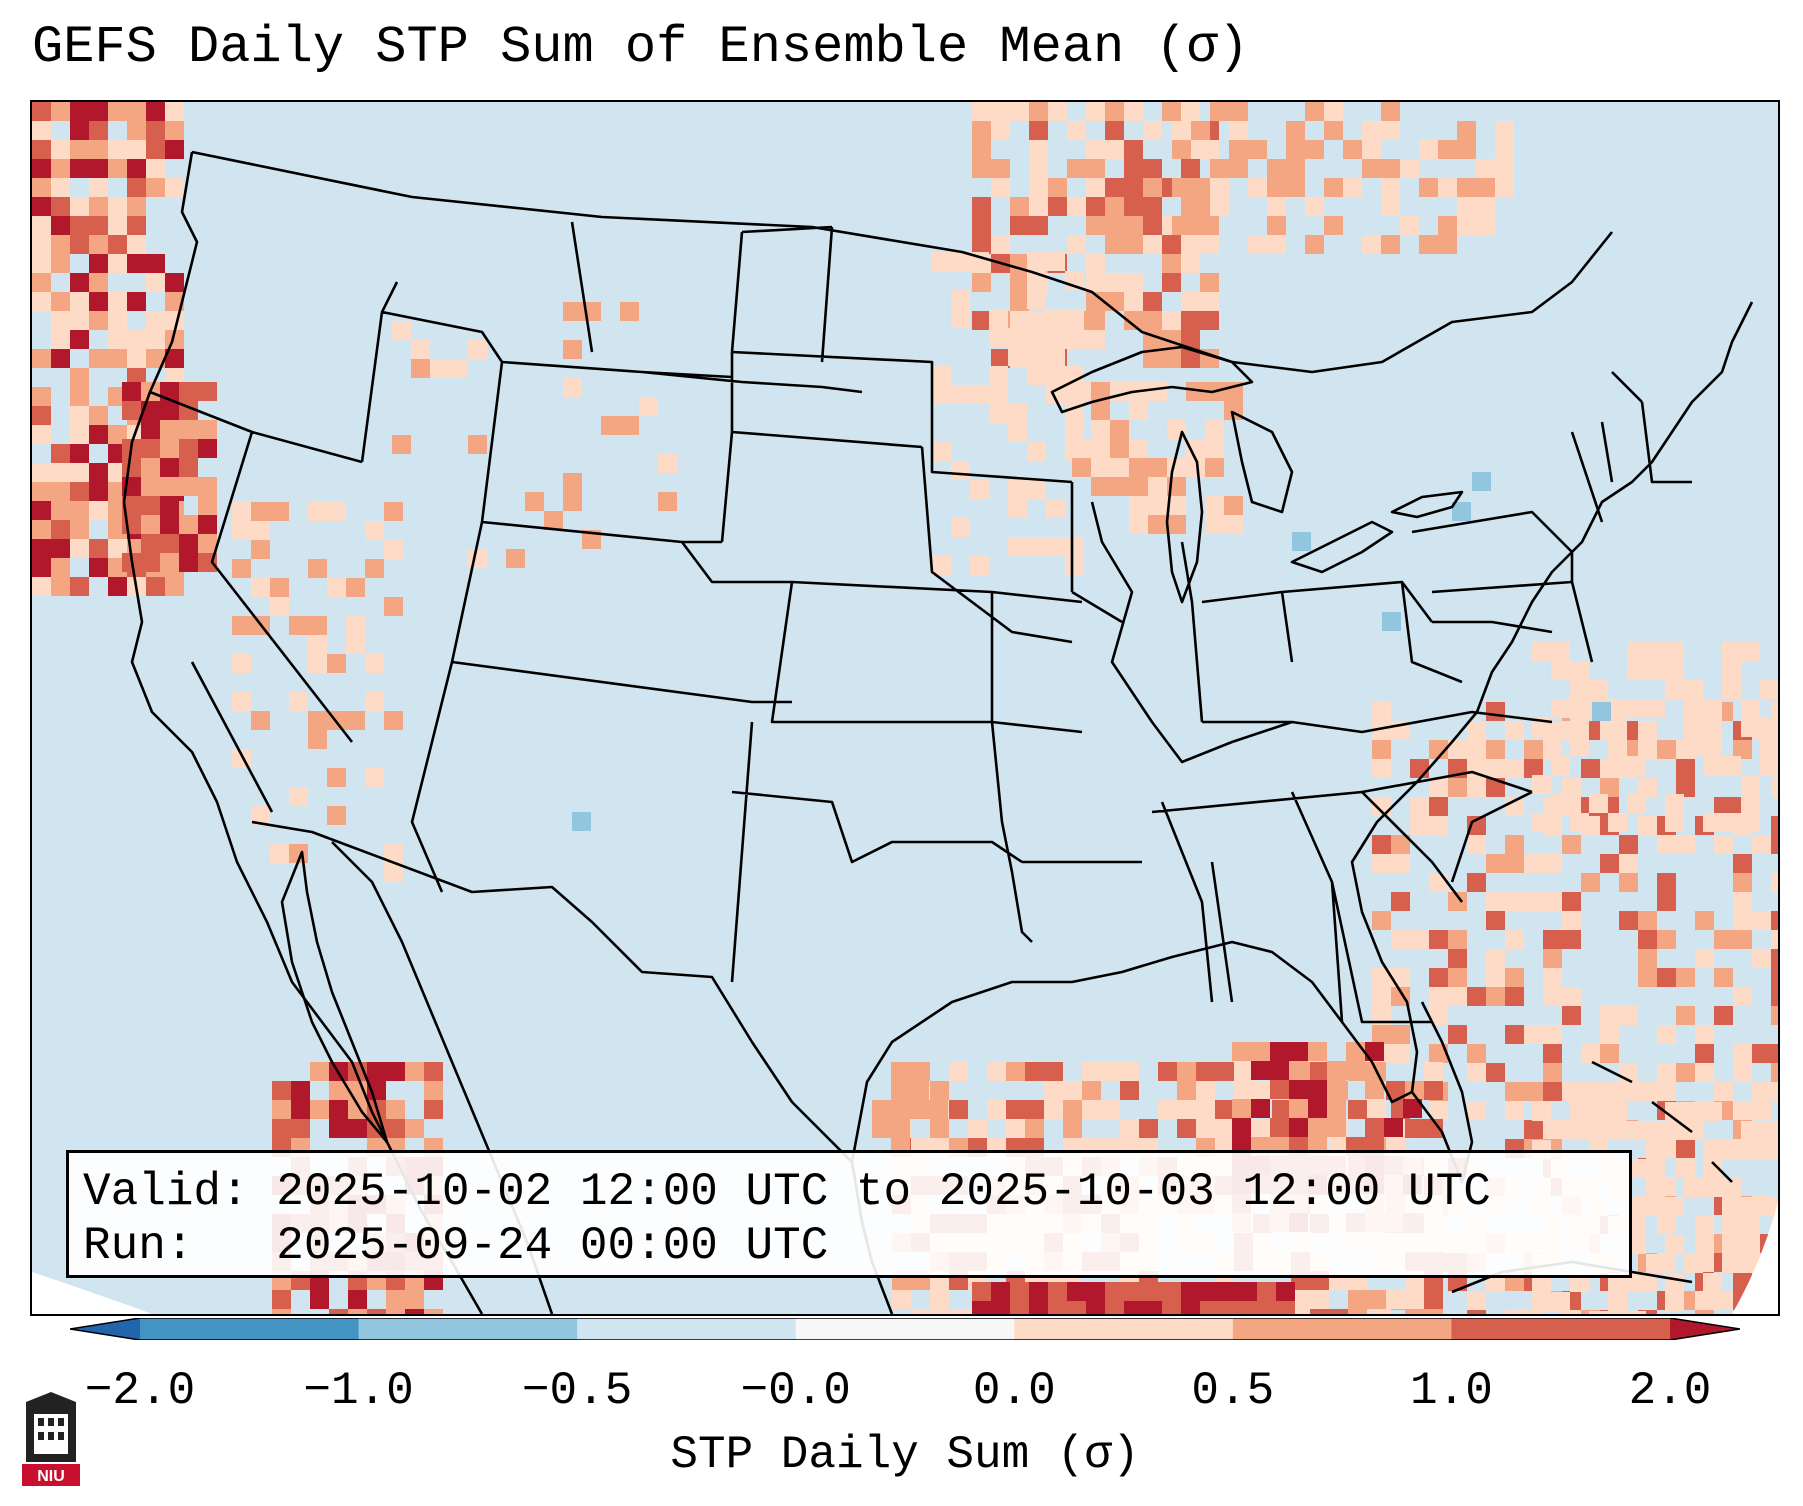 This screenshot has width=1803, height=1506. Describe the element at coordinates (1481, 481) in the screenshot. I see `stp-cell-negative` at that location.